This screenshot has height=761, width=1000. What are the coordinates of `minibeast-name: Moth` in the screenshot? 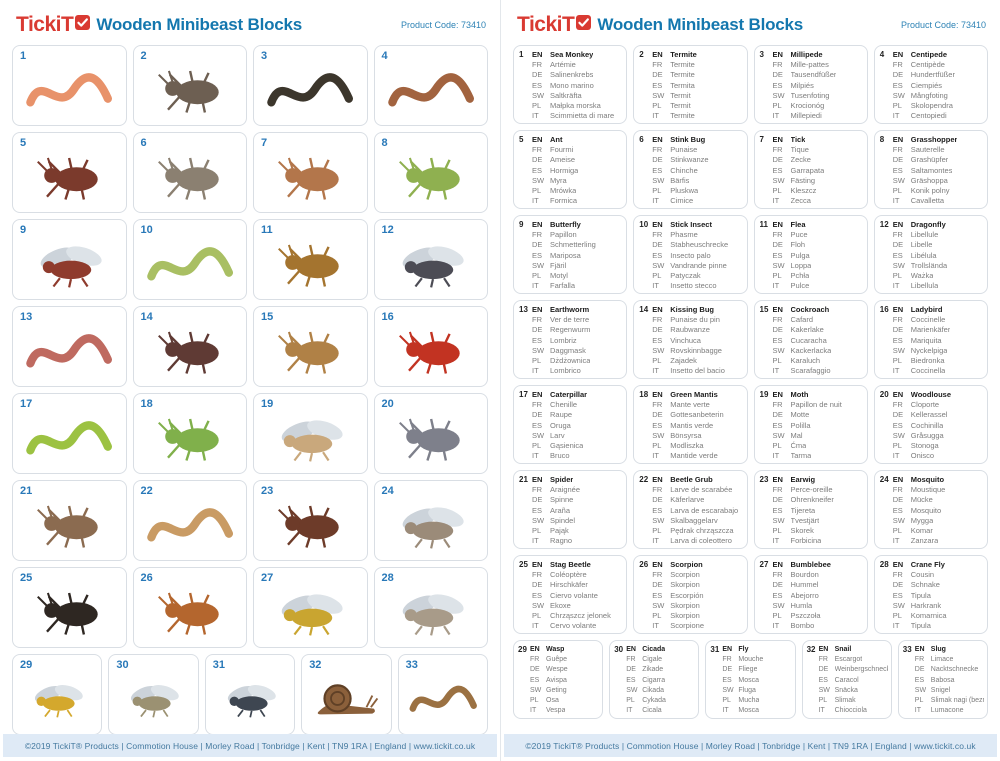 It's located at (799, 394).